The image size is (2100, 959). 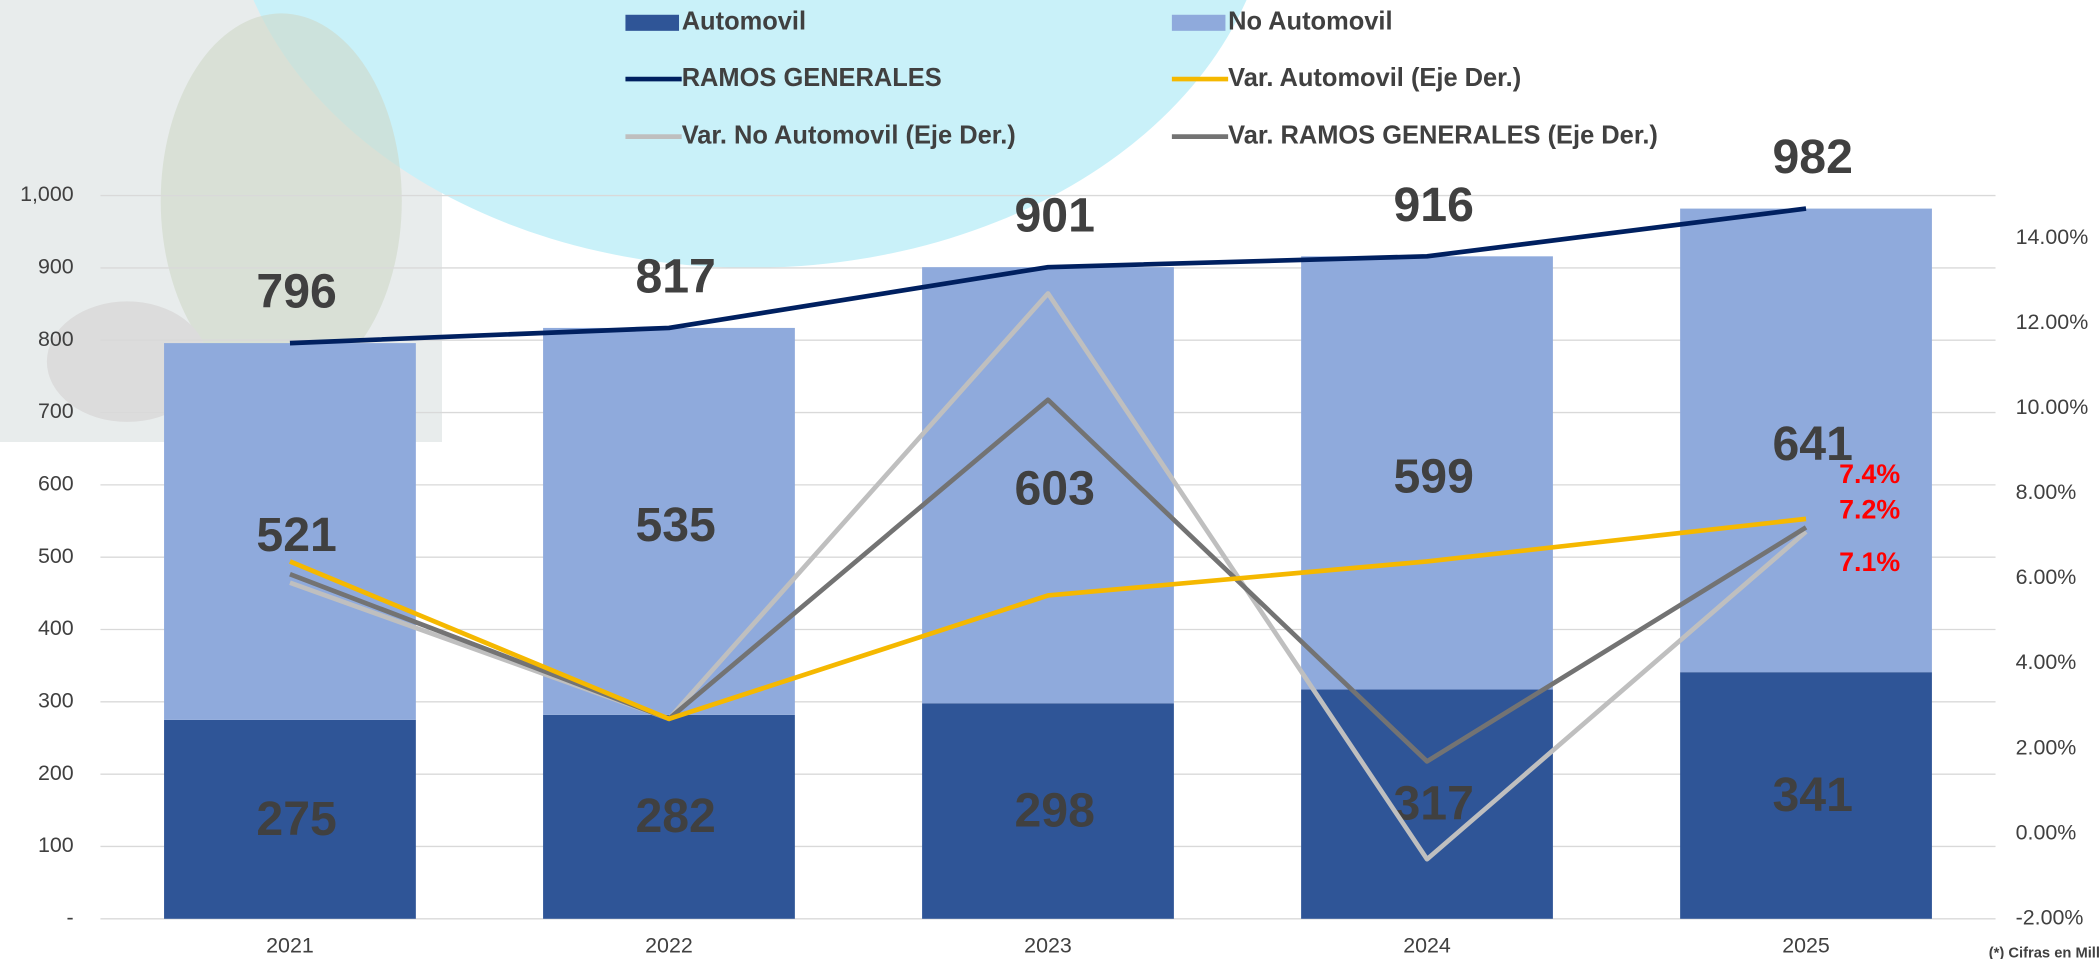 I want to click on x-tick-label: 2024, so click(x=1427, y=946).